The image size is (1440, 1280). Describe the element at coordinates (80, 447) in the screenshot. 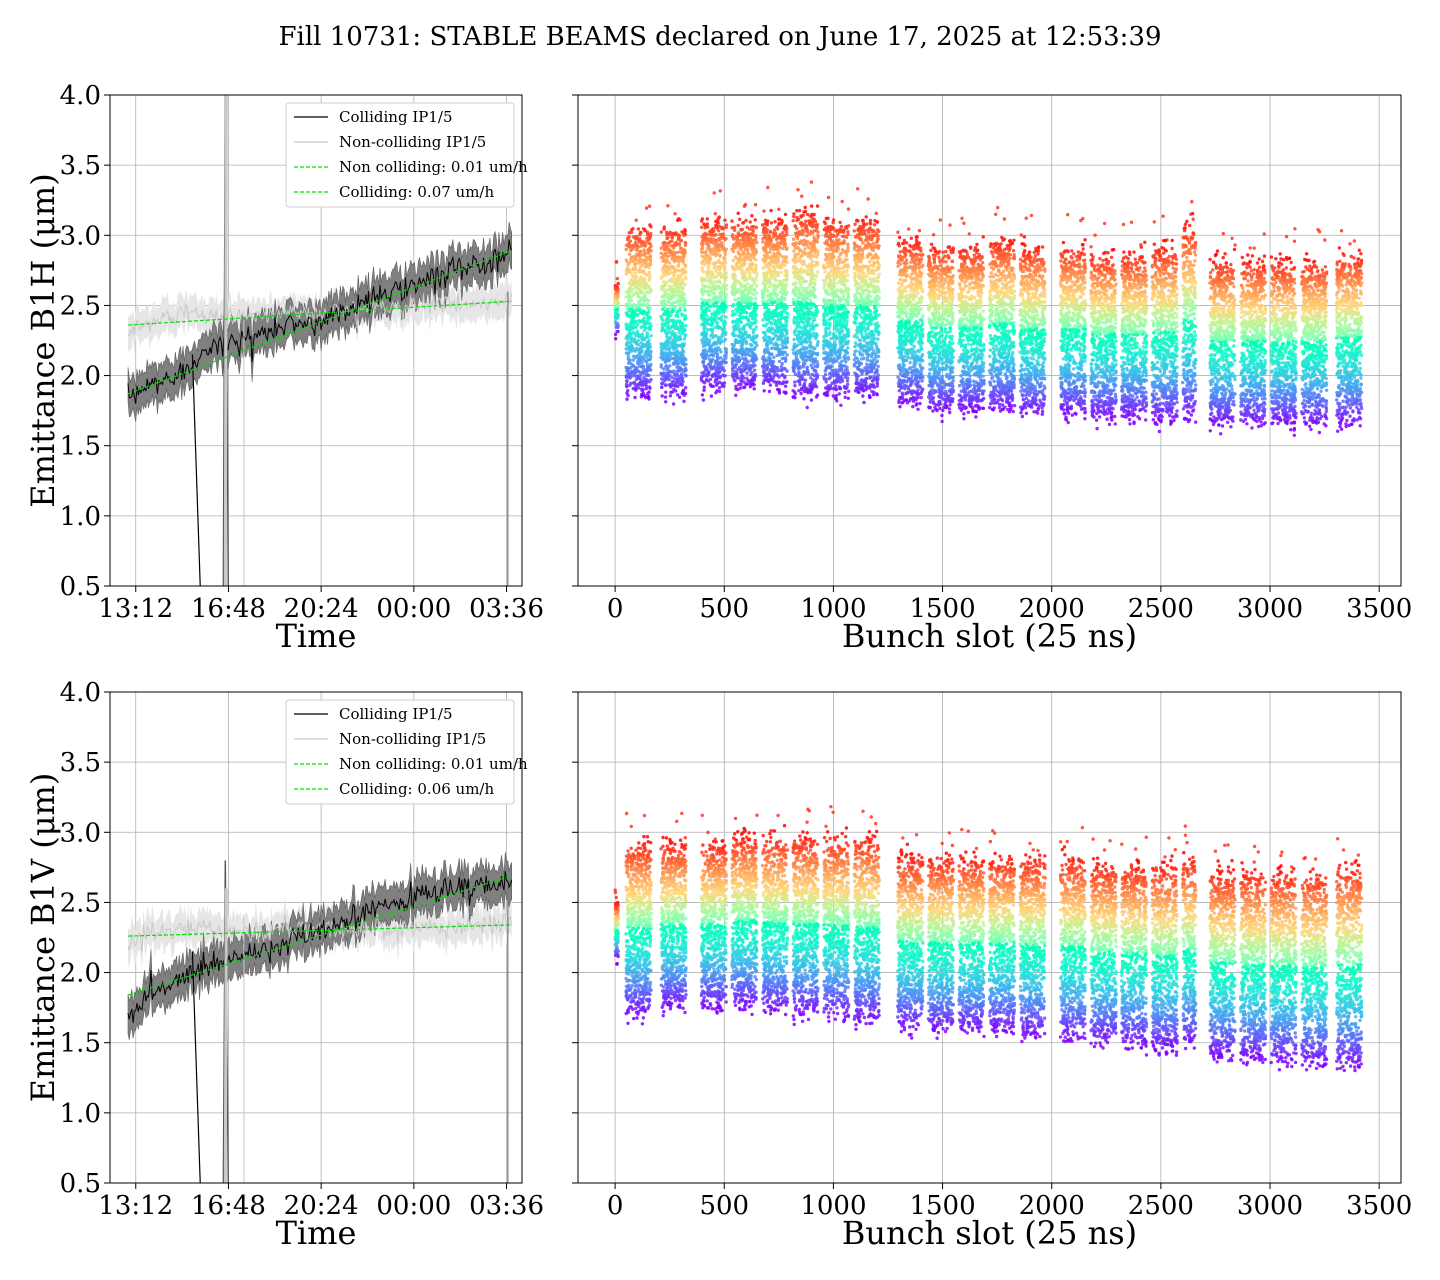

I see `y-tick-label: 1.5` at that location.